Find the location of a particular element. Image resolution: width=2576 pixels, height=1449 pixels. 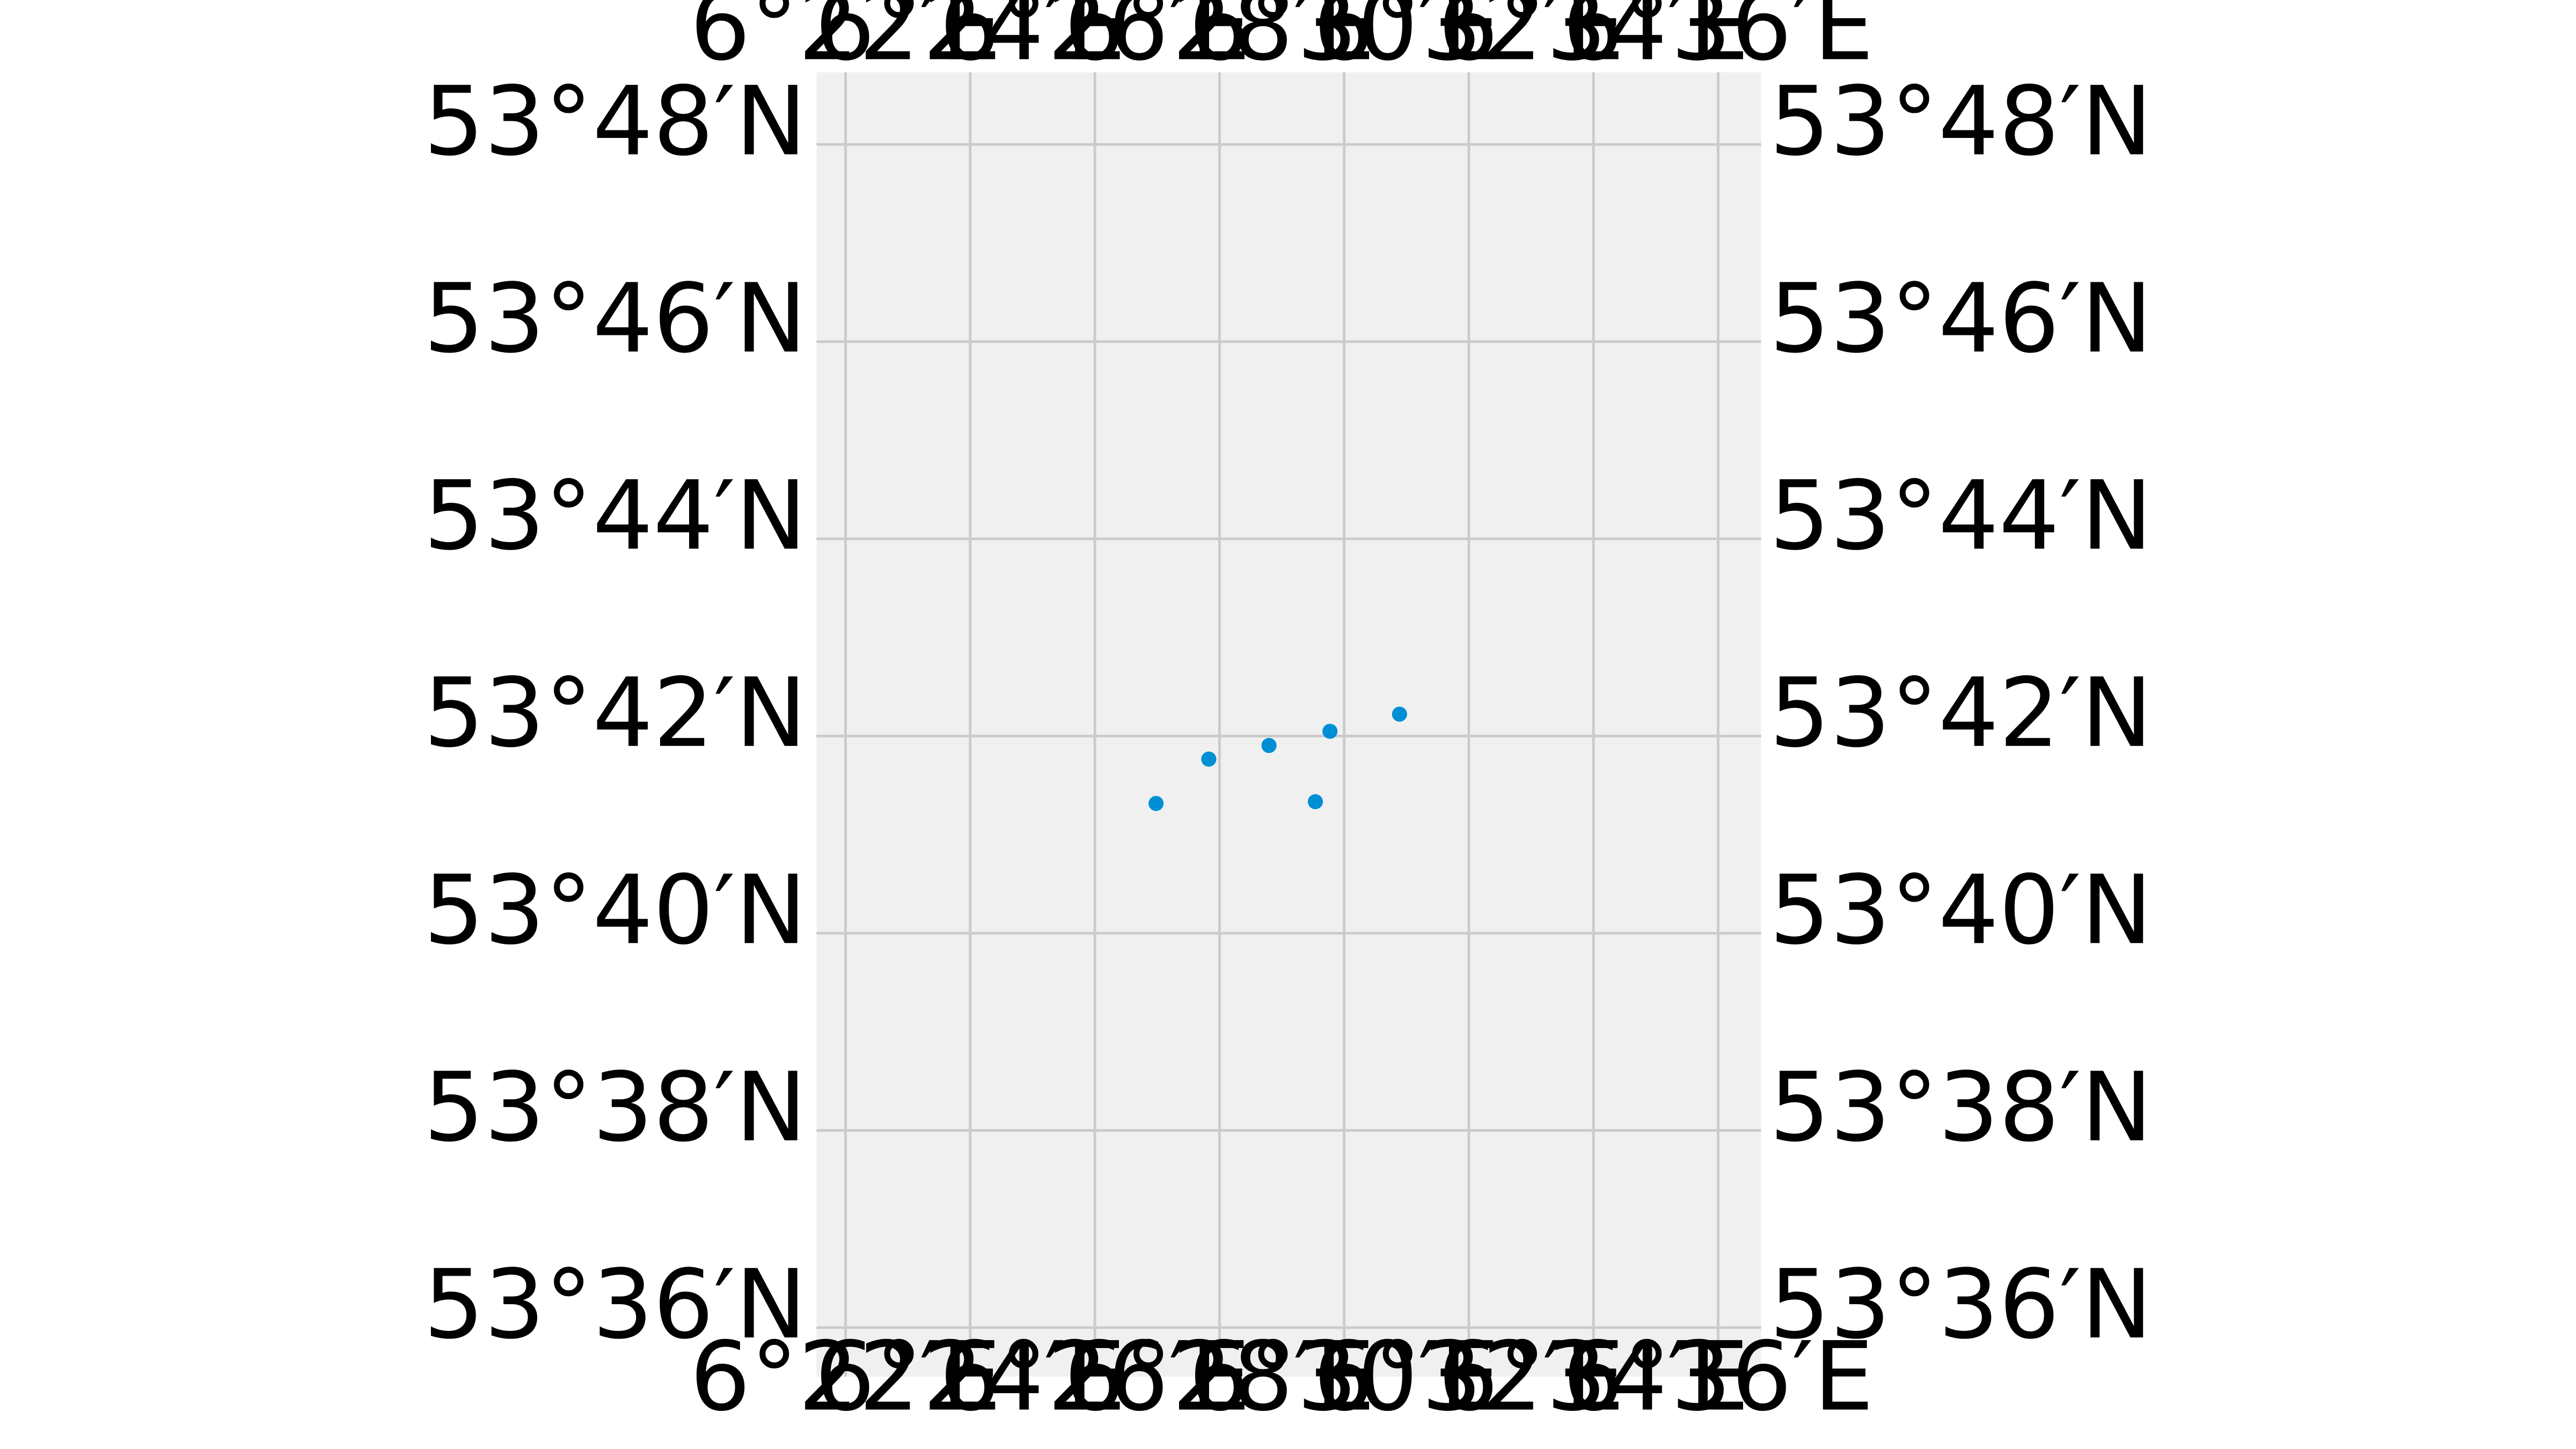

lon-tick-label-top: 6°22′E is located at coordinates (845, 41).